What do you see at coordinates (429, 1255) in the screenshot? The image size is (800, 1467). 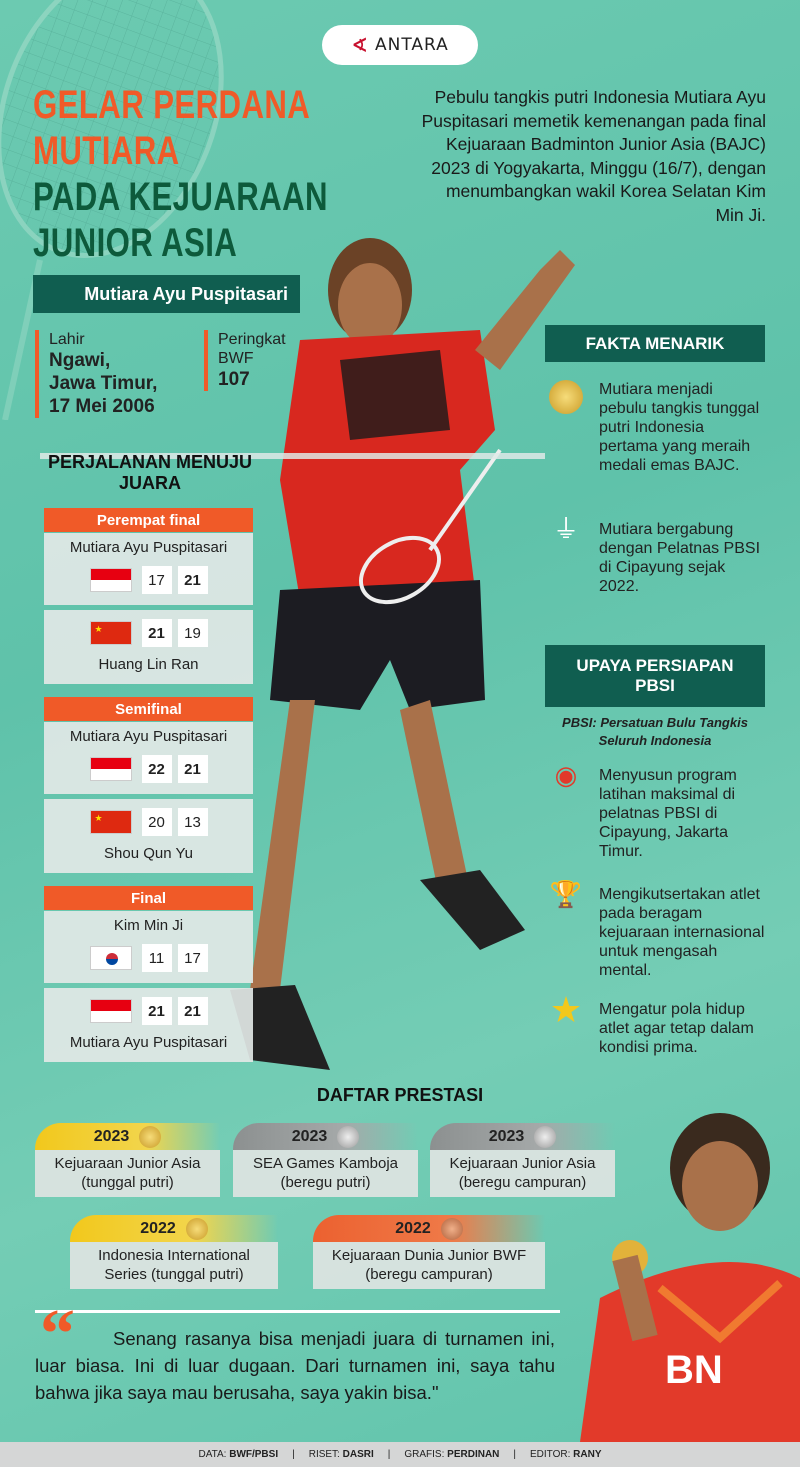 I see `achievement-event: Kejuaraan Dunia Junior BWF` at bounding box center [429, 1255].